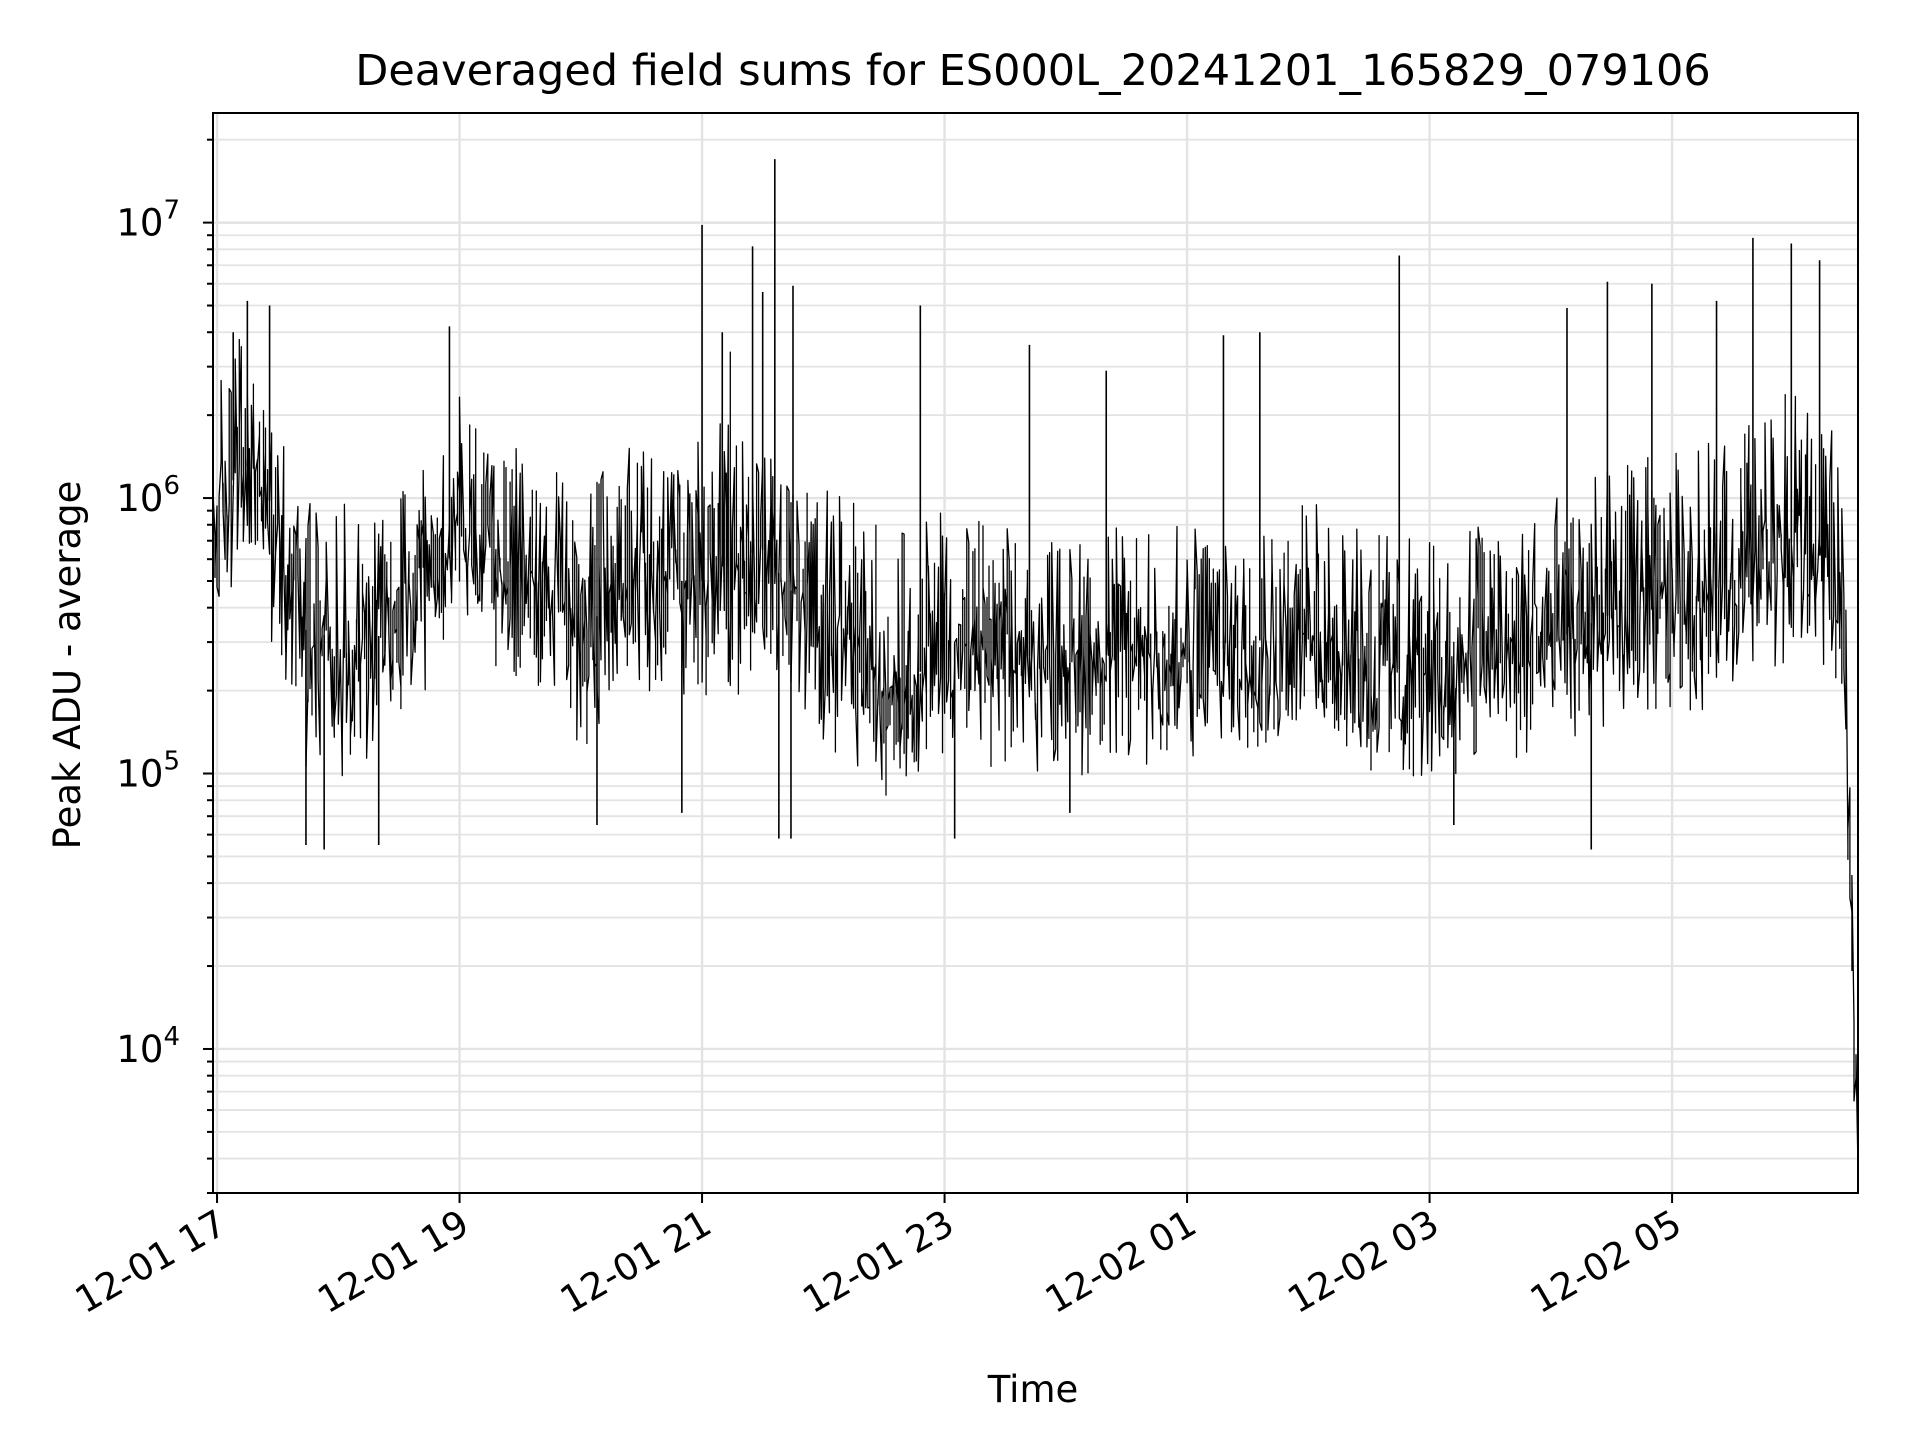 The height and width of the screenshot is (1440, 1920). Describe the element at coordinates (67, 665) in the screenshot. I see `y-axis-label: Peak ADU - average` at that location.